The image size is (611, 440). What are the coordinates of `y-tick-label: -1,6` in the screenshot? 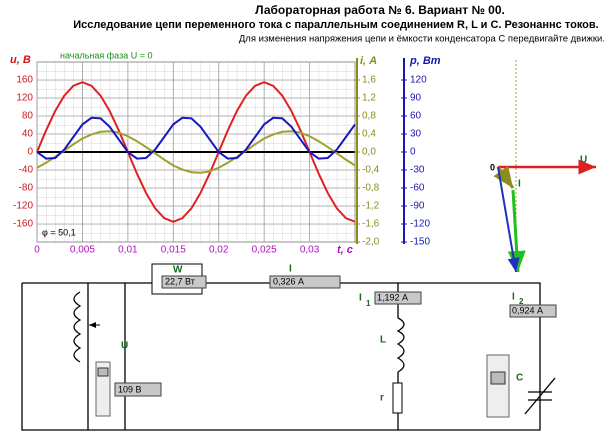 It's located at (371, 224).